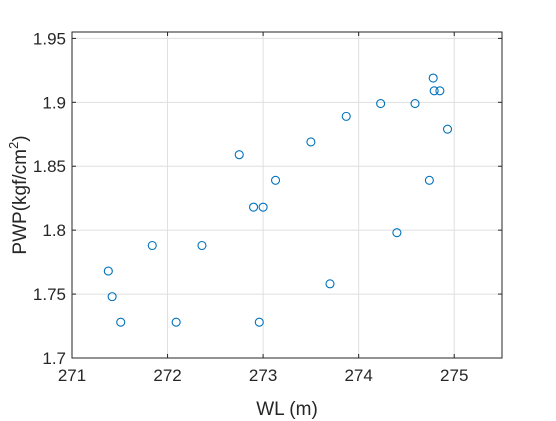 This screenshot has height=421, width=556. I want to click on y-tick-label: 1.9, so click(54, 102).